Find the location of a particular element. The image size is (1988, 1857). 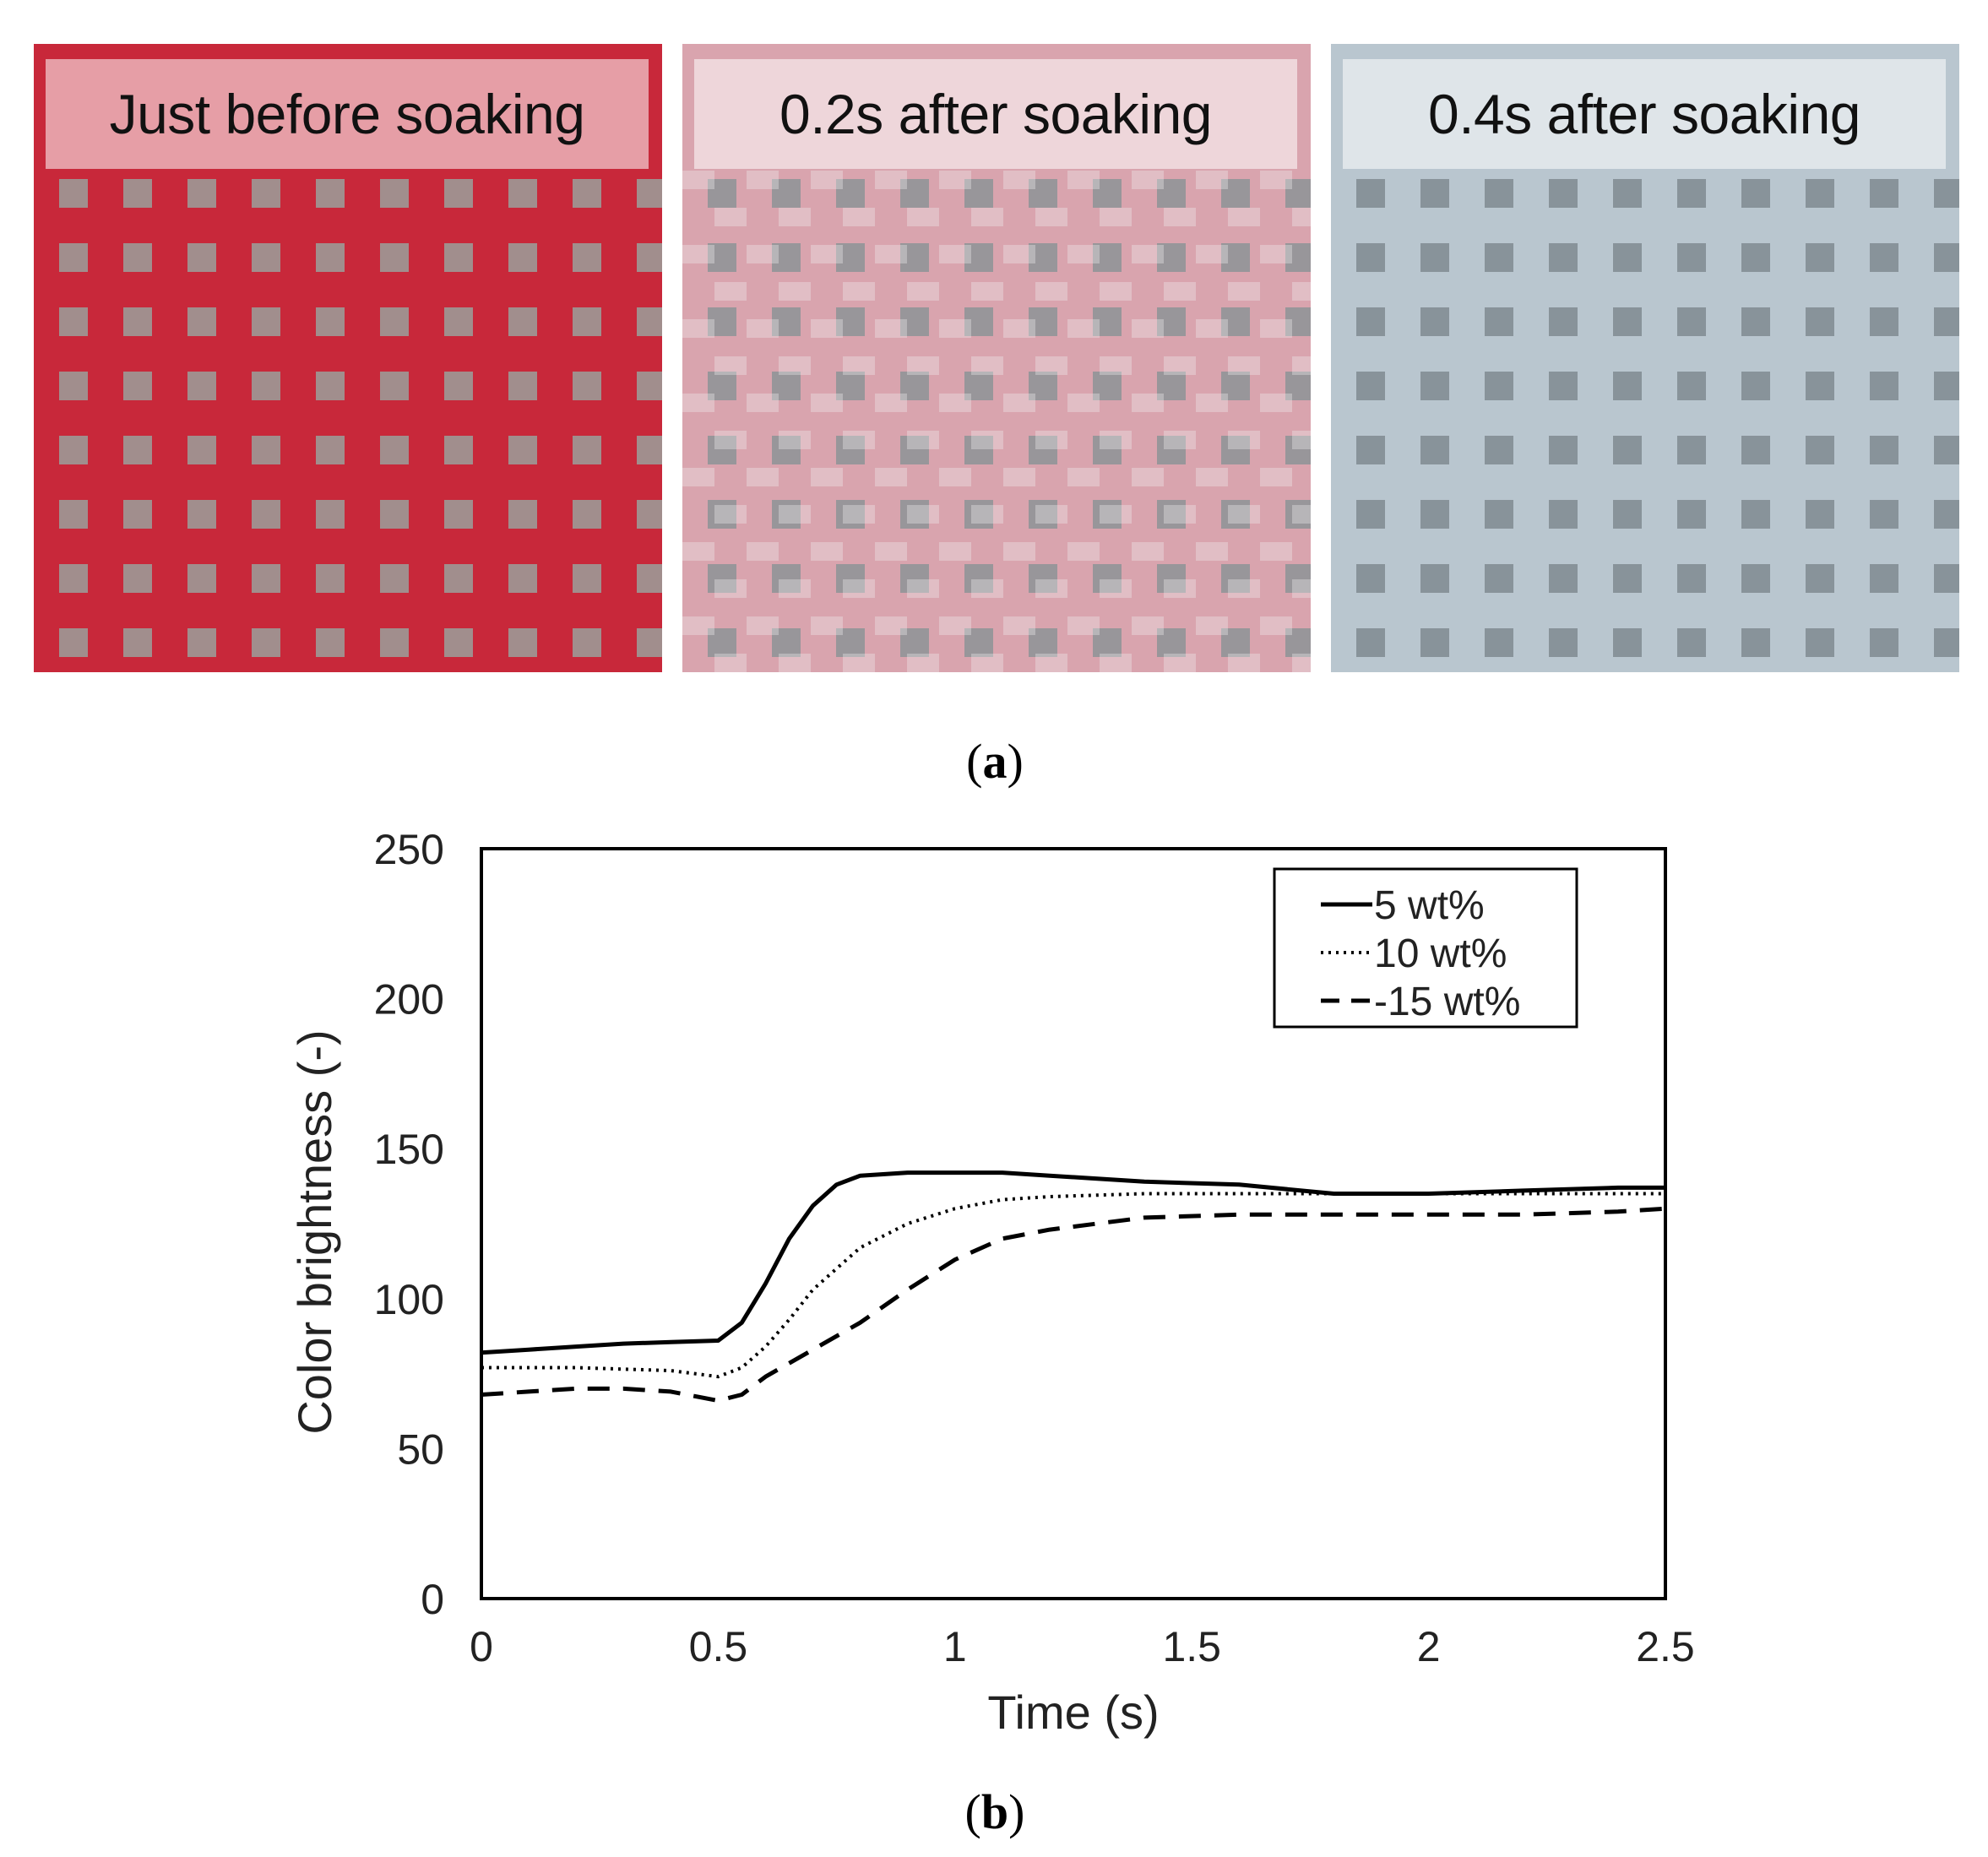

caption-box: 0.2s after soaking is located at coordinates (996, 114).